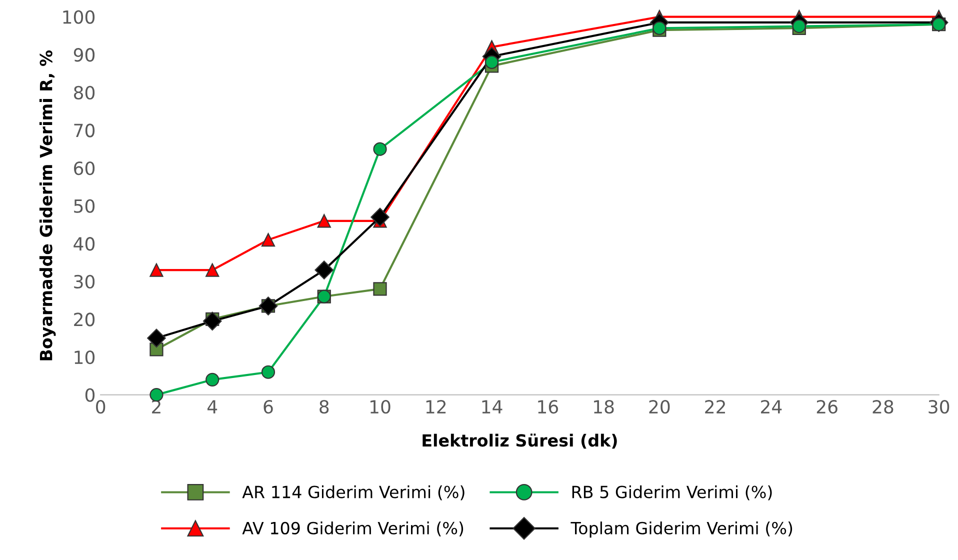  What do you see at coordinates (380, 407) in the screenshot?
I see `x-tick-label: 10` at bounding box center [380, 407].